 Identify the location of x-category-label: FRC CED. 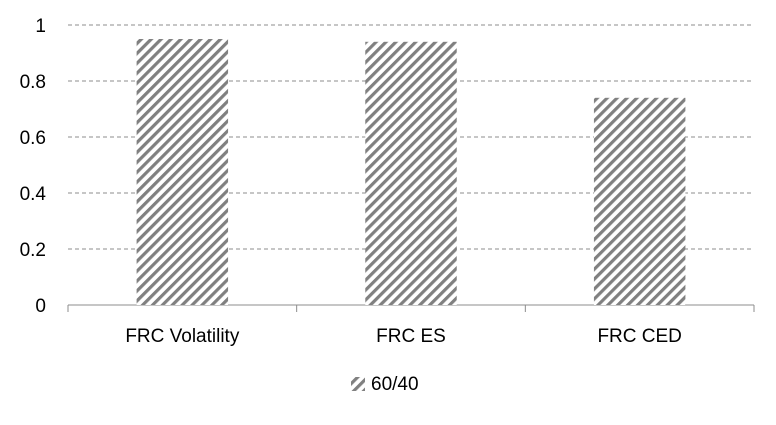
(639, 336).